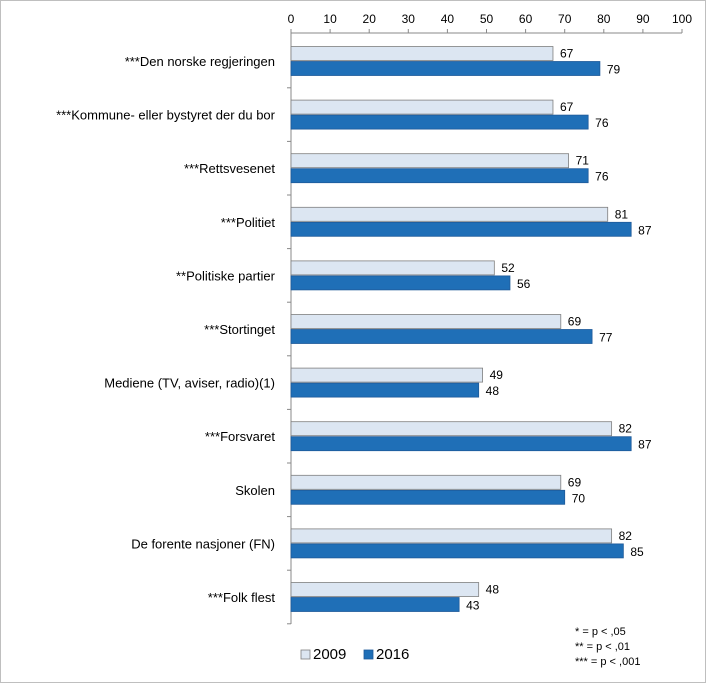 The width and height of the screenshot is (706, 683). Describe the element at coordinates (567, 107) in the screenshot. I see `value-label-2009-1: 67` at that location.